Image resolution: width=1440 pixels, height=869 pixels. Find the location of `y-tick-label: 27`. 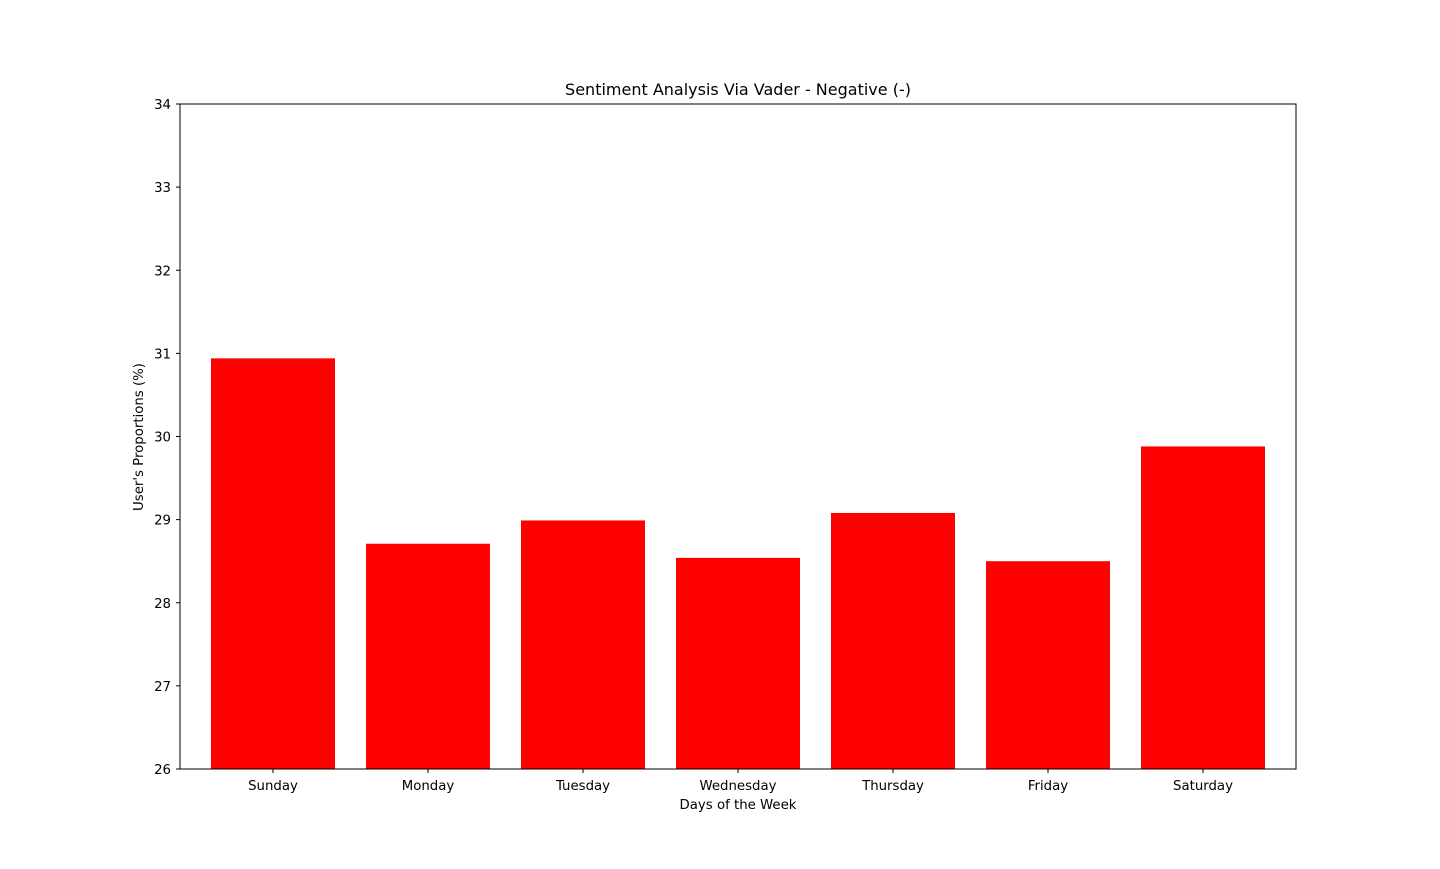

y-tick-label: 27 is located at coordinates (162, 687).